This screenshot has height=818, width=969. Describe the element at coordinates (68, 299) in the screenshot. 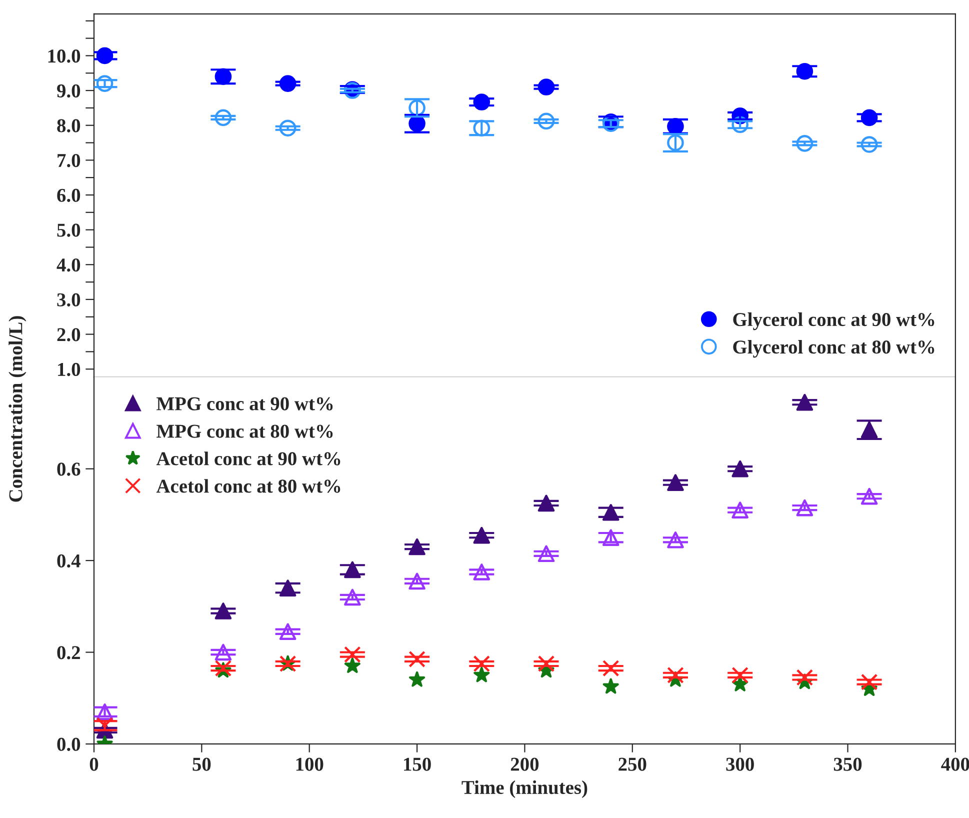

I see `y-tick-label: 3.0` at that location.